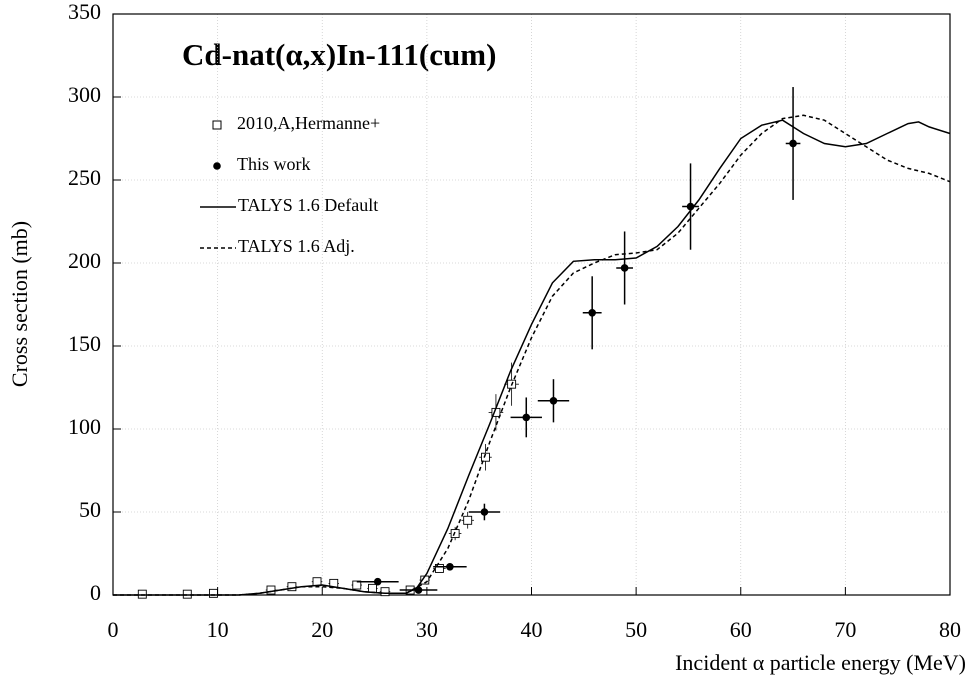  What do you see at coordinates (84, 12) in the screenshot?
I see `y-tick-label: 350` at bounding box center [84, 12].